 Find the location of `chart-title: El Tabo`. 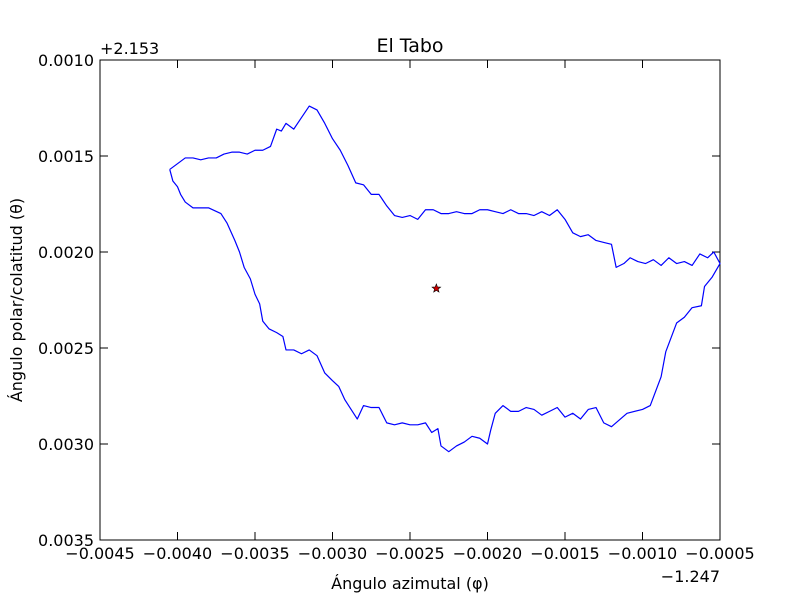

chart-title: El Tabo is located at coordinates (409, 46).